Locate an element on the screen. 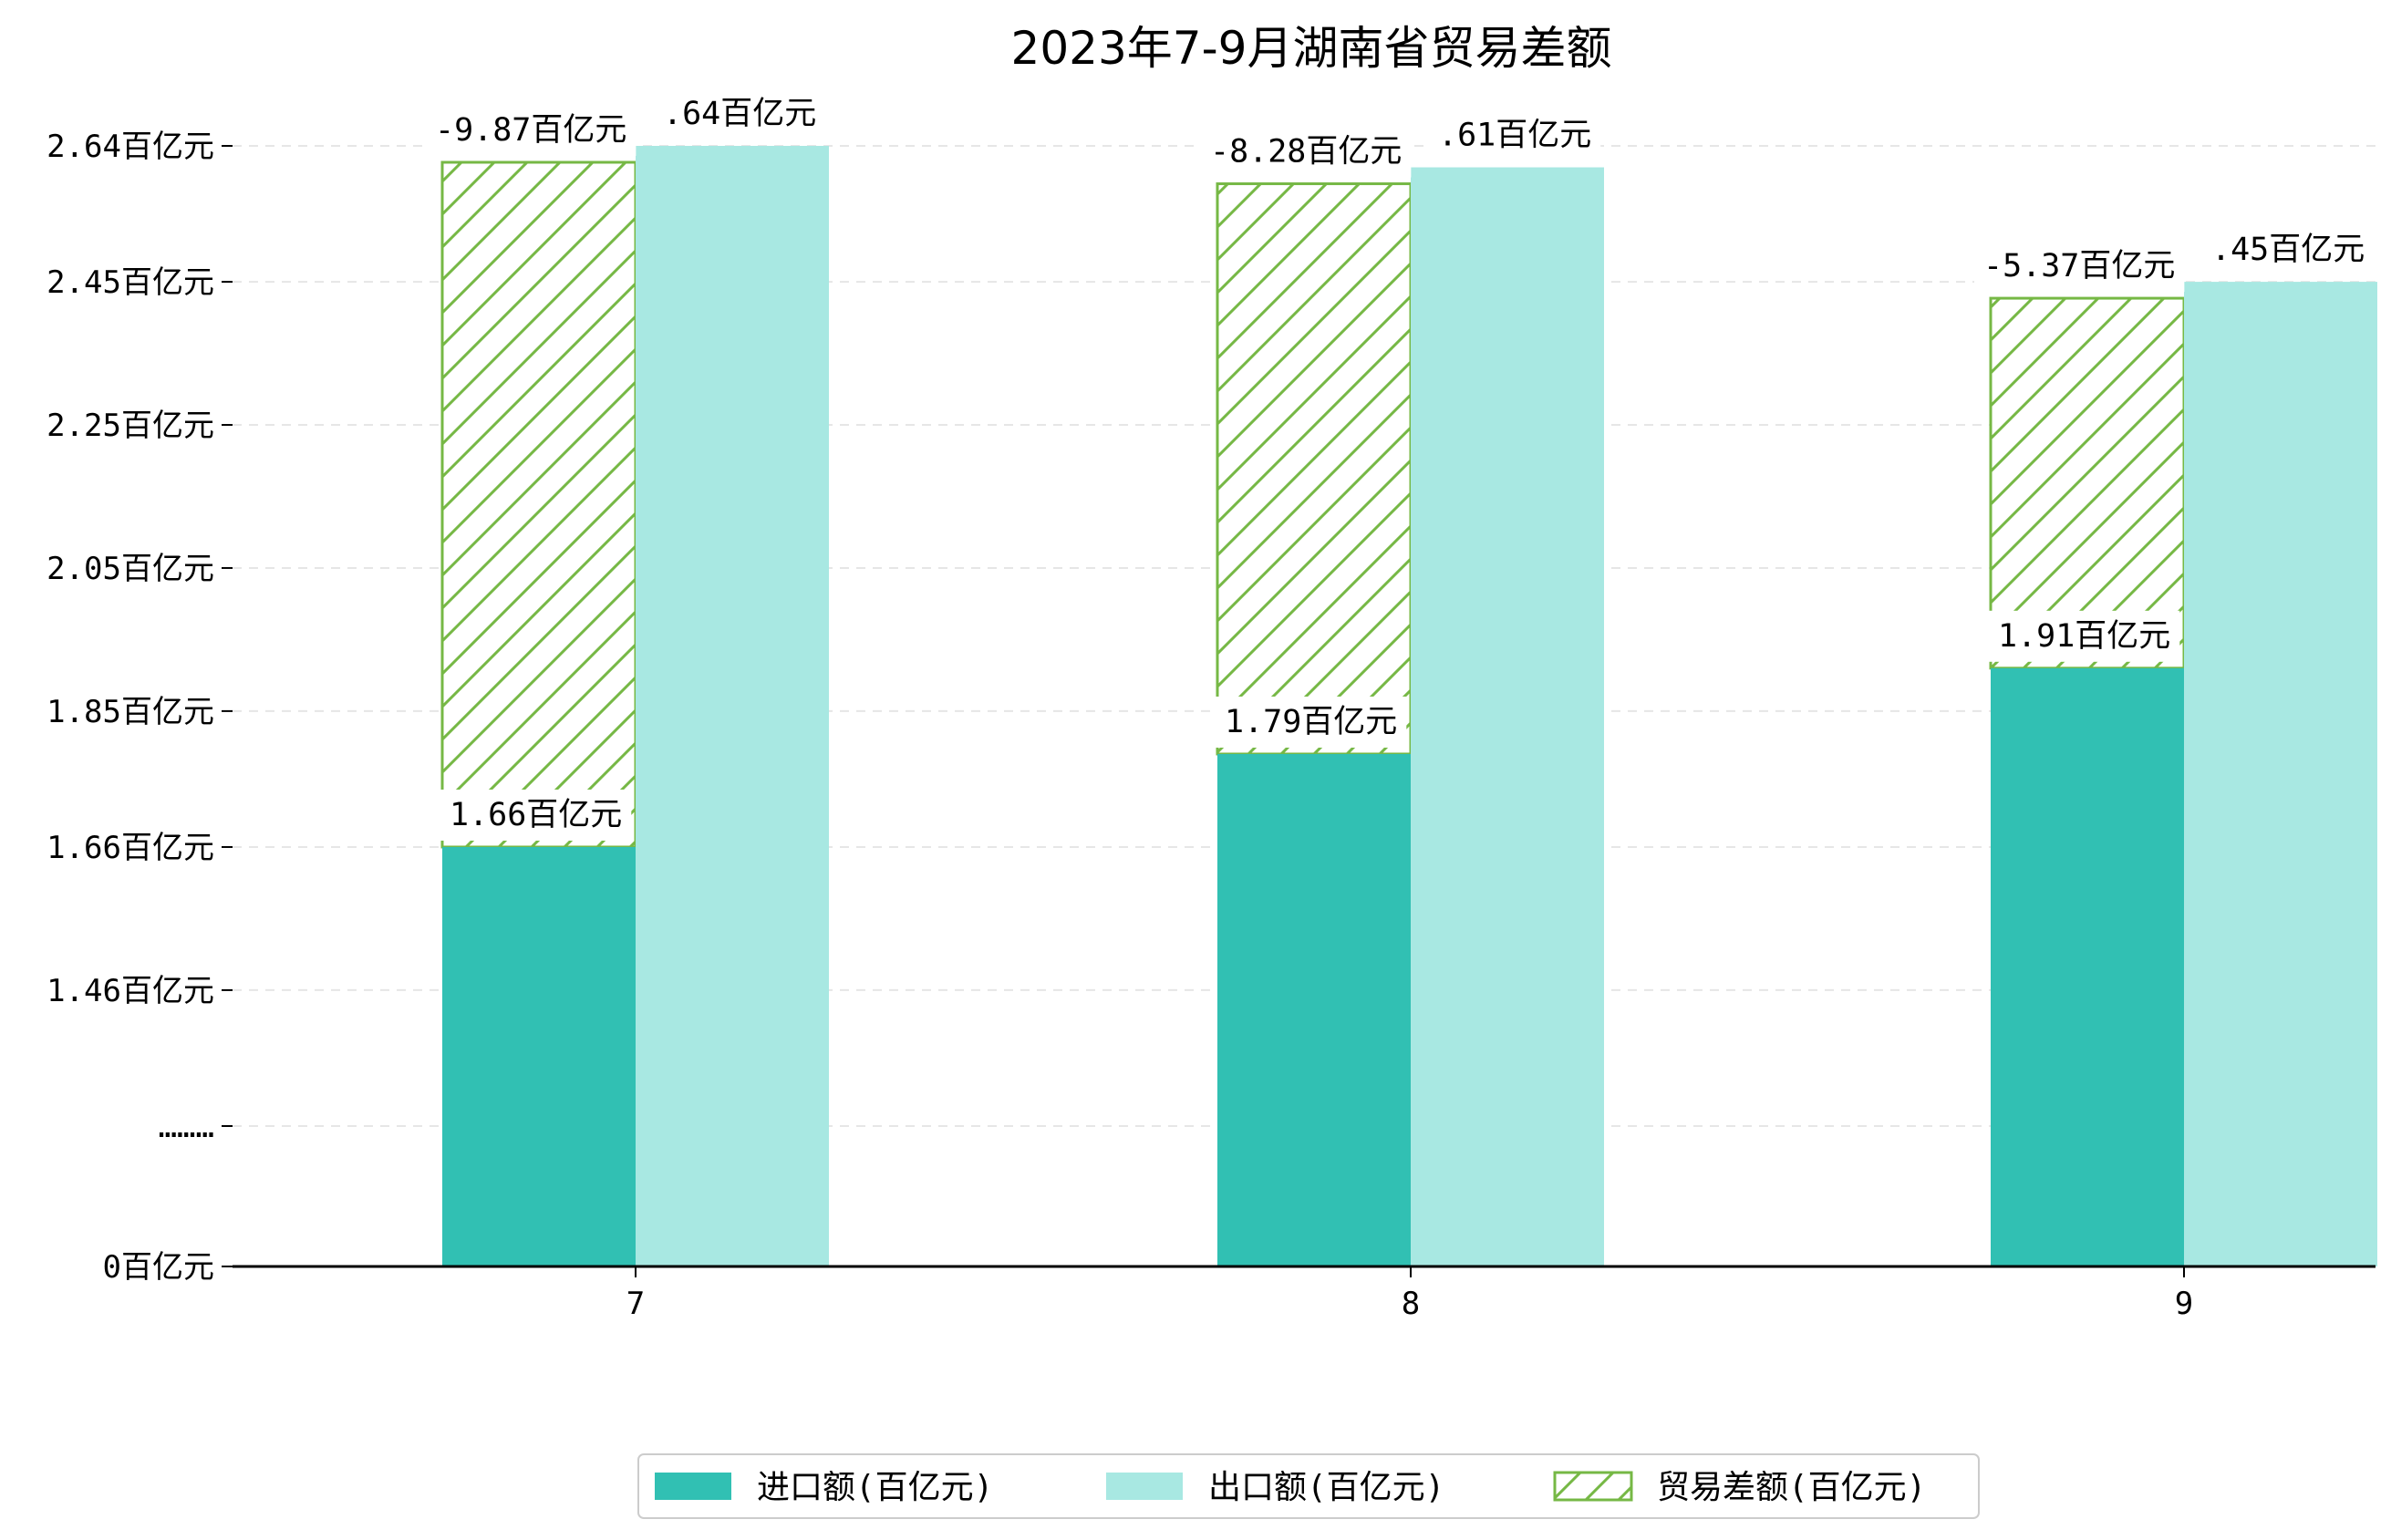  trade-balance-value-label-group: -9.87百亿元 is located at coordinates (531, 130).